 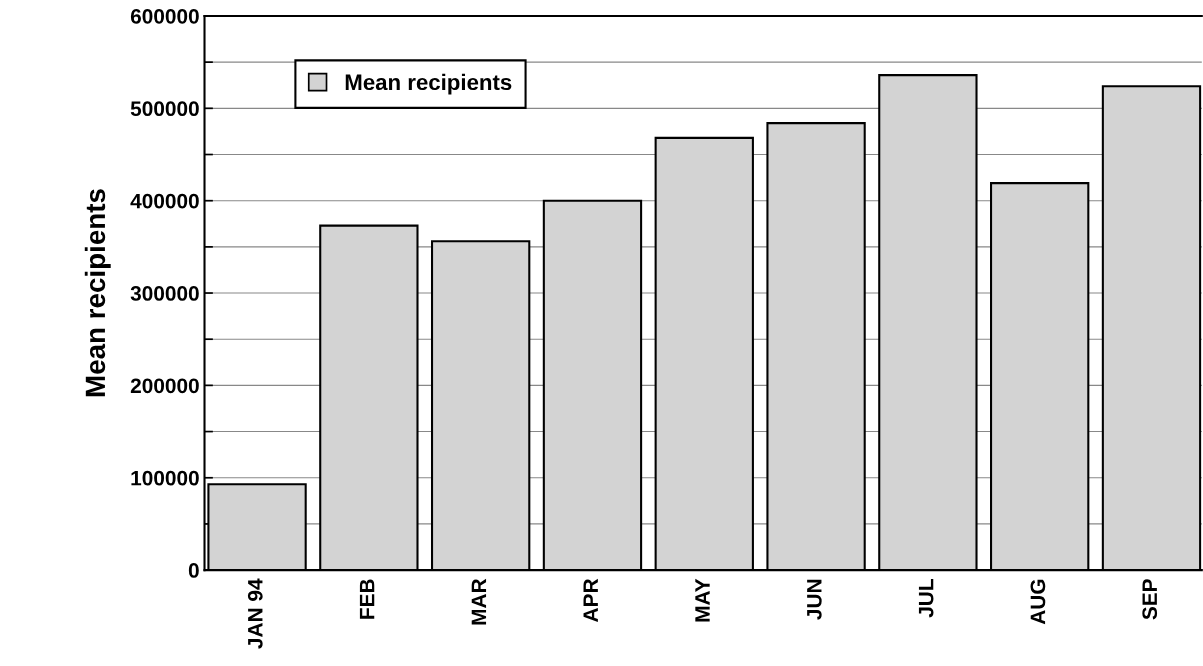 I want to click on x-tick-label: JAN 94, so click(x=255, y=613).